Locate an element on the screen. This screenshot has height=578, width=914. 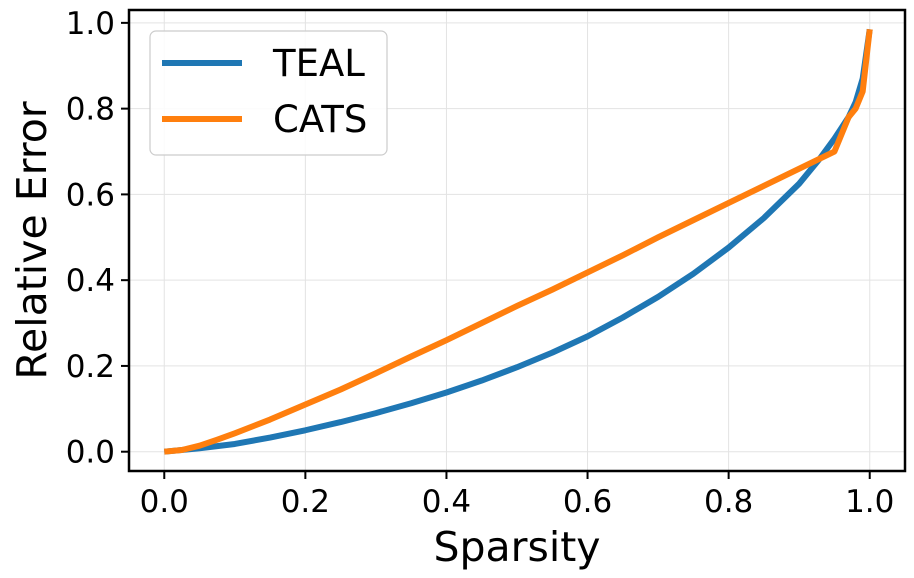
x-axis-title: Sparsity is located at coordinates (516, 547).